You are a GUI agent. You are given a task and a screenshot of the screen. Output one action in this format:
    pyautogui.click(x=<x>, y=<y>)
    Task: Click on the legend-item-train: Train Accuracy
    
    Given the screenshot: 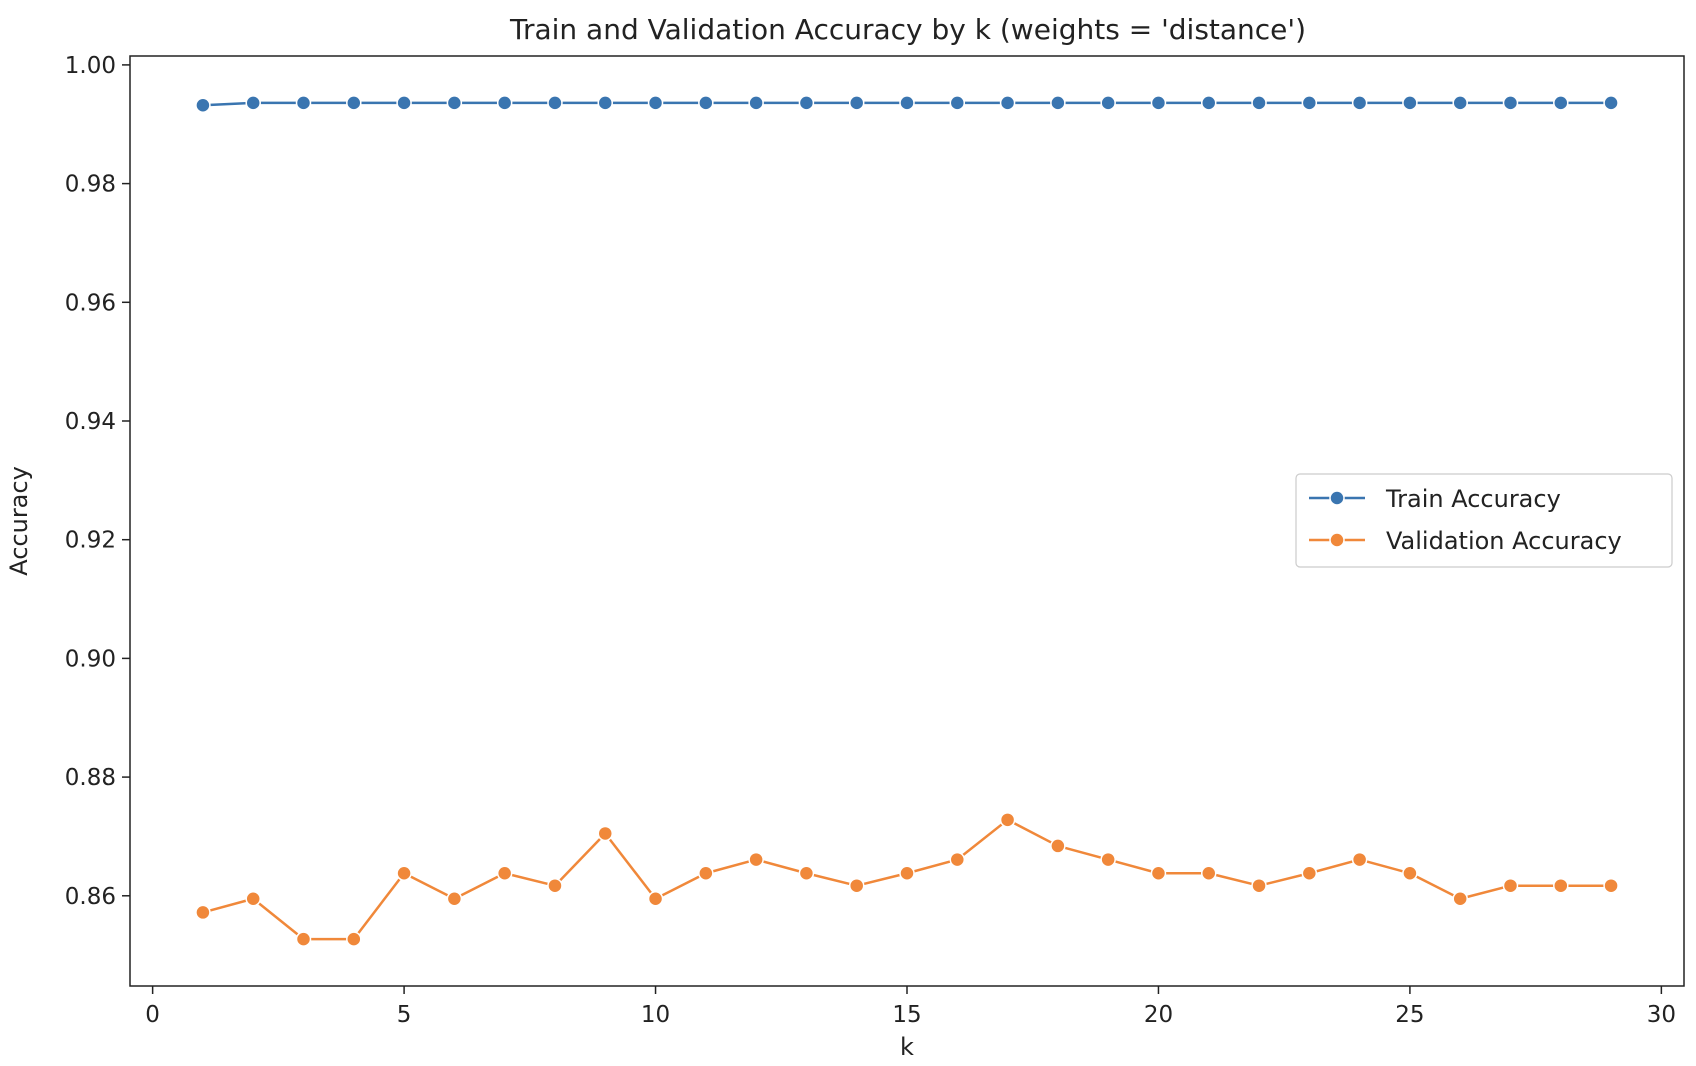 What is the action you would take?
    pyautogui.click(x=1435, y=499)
    